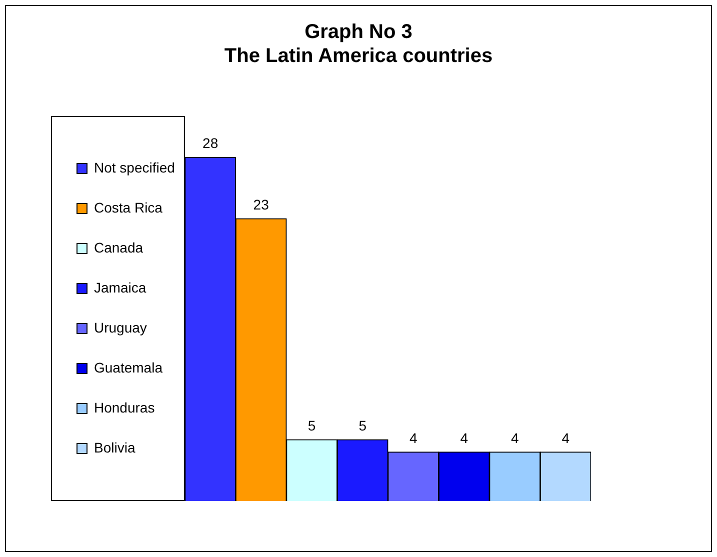 The height and width of the screenshot is (557, 717). What do you see at coordinates (261, 204) in the screenshot?
I see `data-label: 23` at bounding box center [261, 204].